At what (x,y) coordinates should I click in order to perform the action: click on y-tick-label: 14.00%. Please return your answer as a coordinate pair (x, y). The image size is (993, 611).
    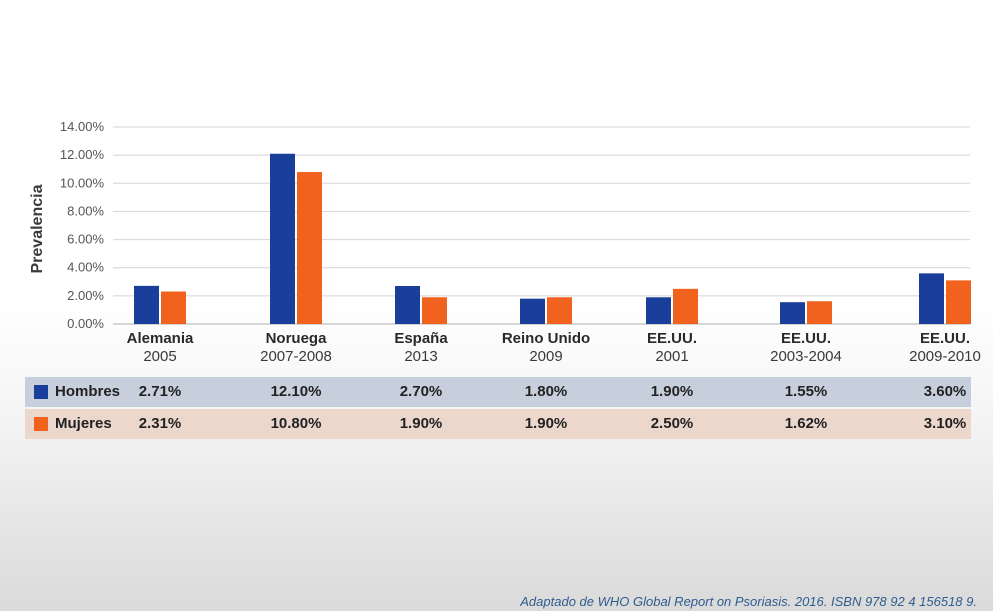
    Looking at the image, I should click on (82, 126).